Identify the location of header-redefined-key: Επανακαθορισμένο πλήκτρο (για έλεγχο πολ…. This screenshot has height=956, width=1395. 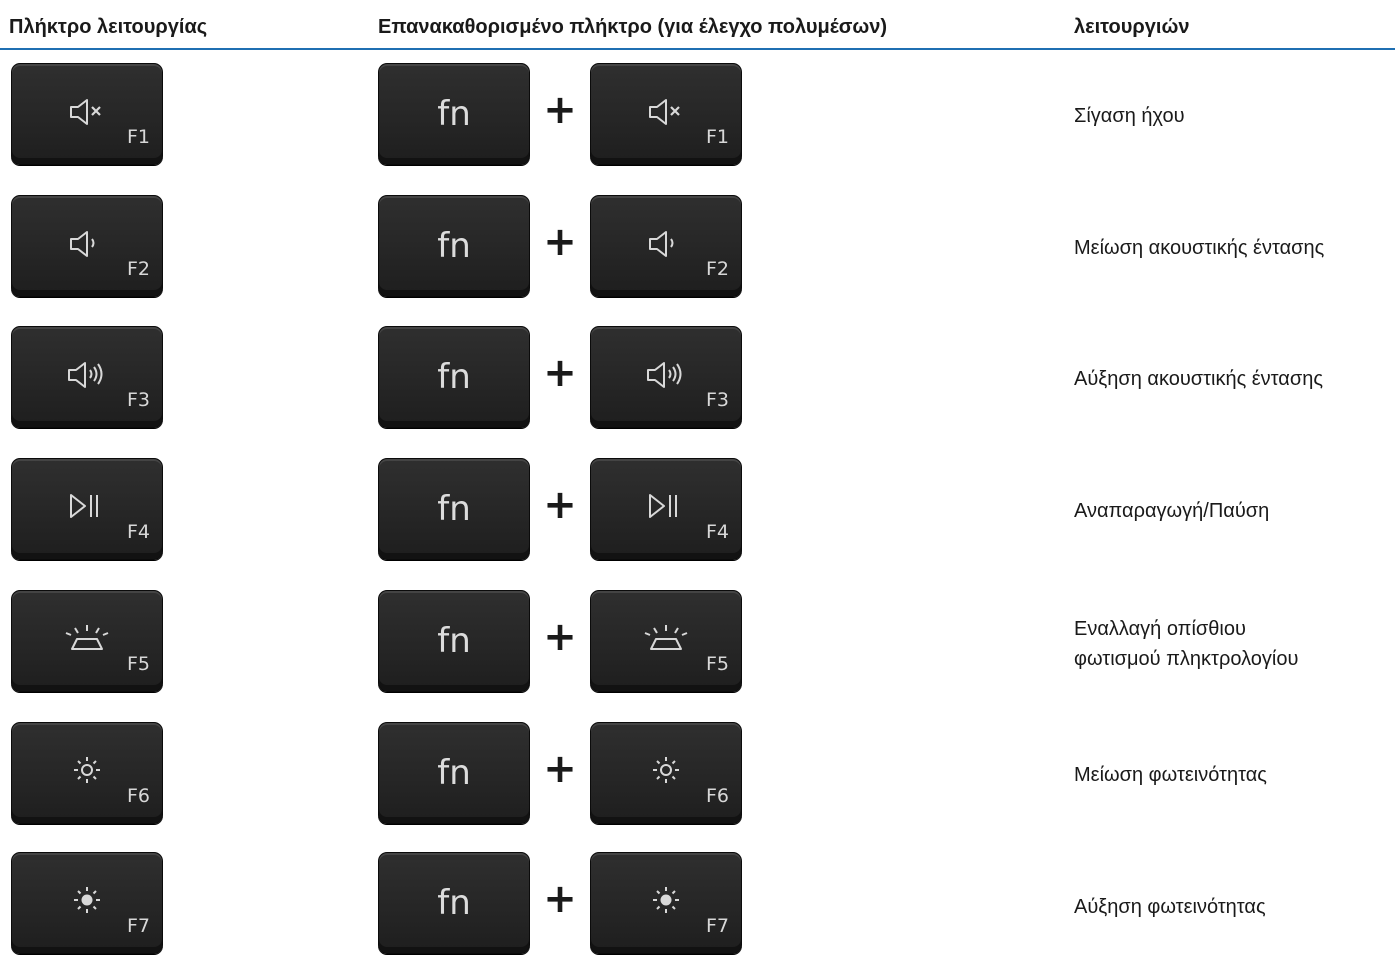
(633, 27).